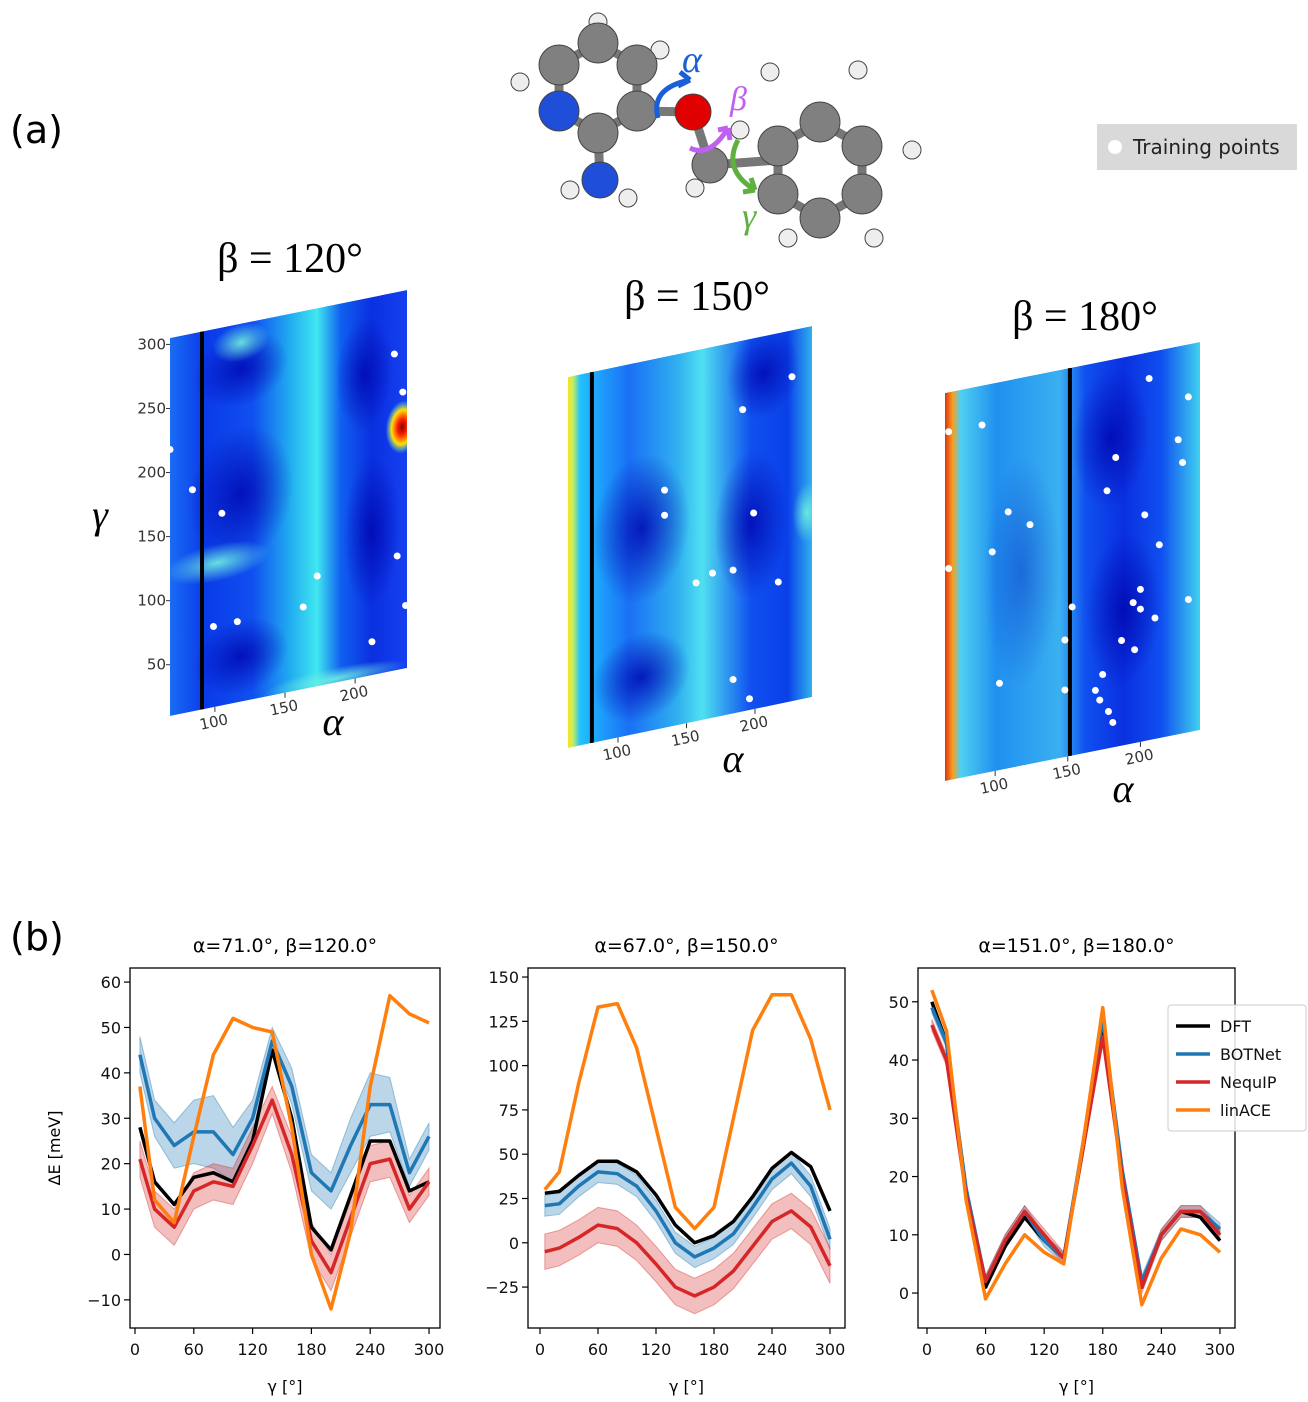  What do you see at coordinates (1245, 1110) in the screenshot?
I see `legend-label: linACE` at bounding box center [1245, 1110].